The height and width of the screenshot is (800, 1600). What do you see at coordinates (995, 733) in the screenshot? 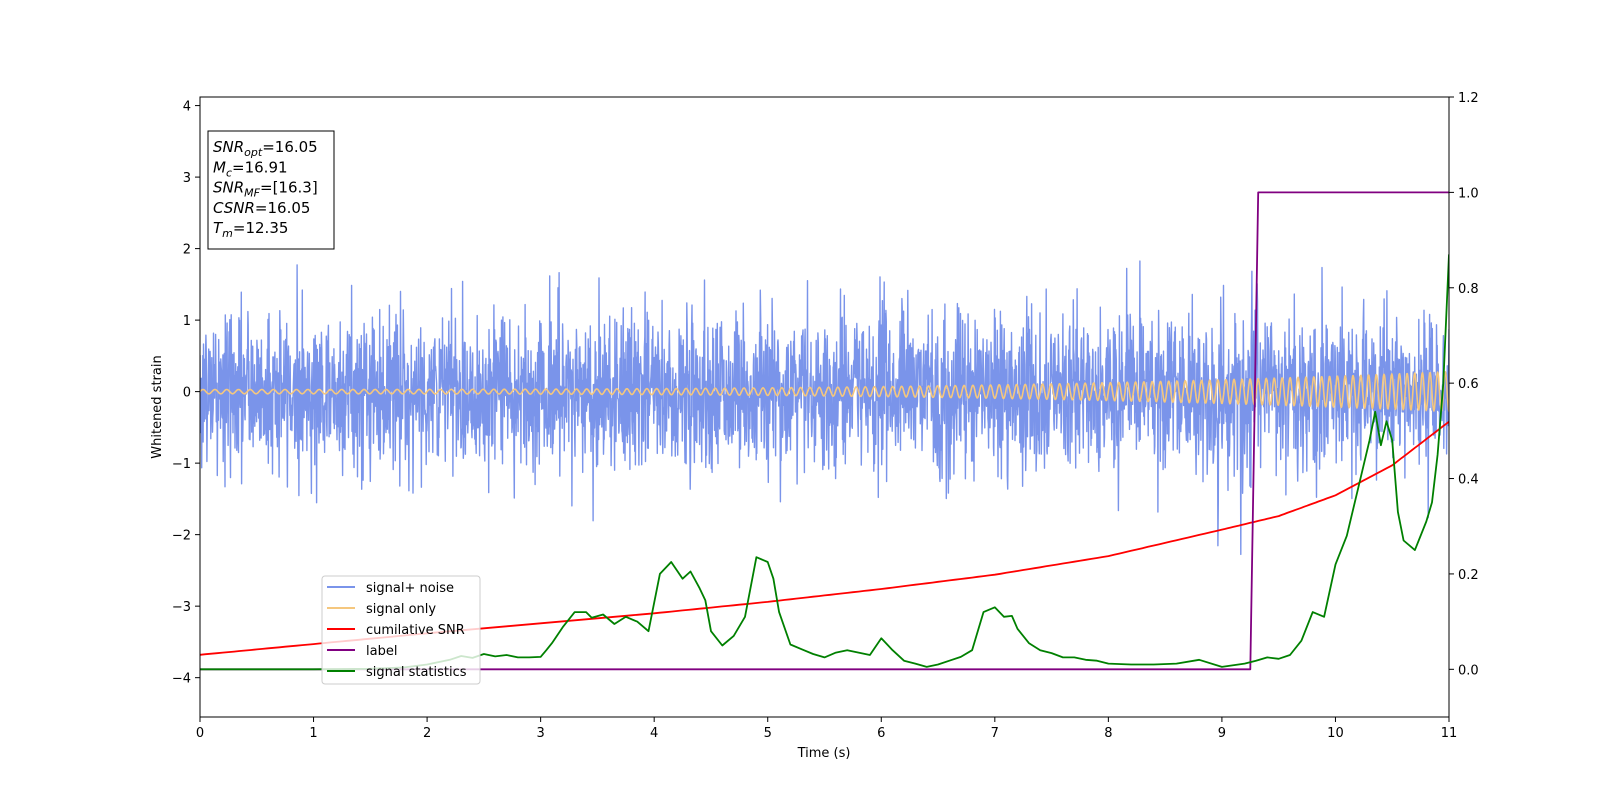
I see `x-tick-label: 7` at bounding box center [995, 733].